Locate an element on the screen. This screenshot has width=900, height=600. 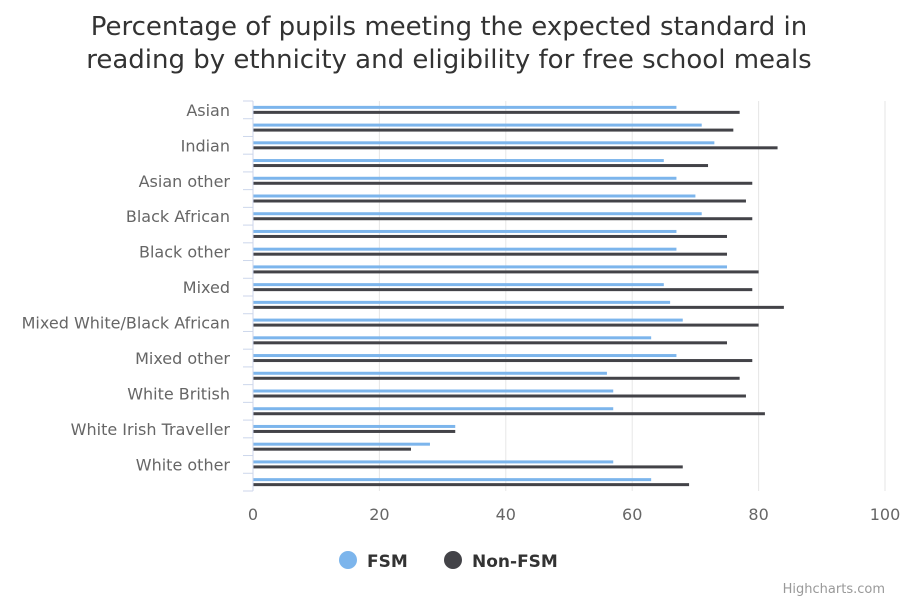
x-tick-label-0: 0 is located at coordinates (253, 514).